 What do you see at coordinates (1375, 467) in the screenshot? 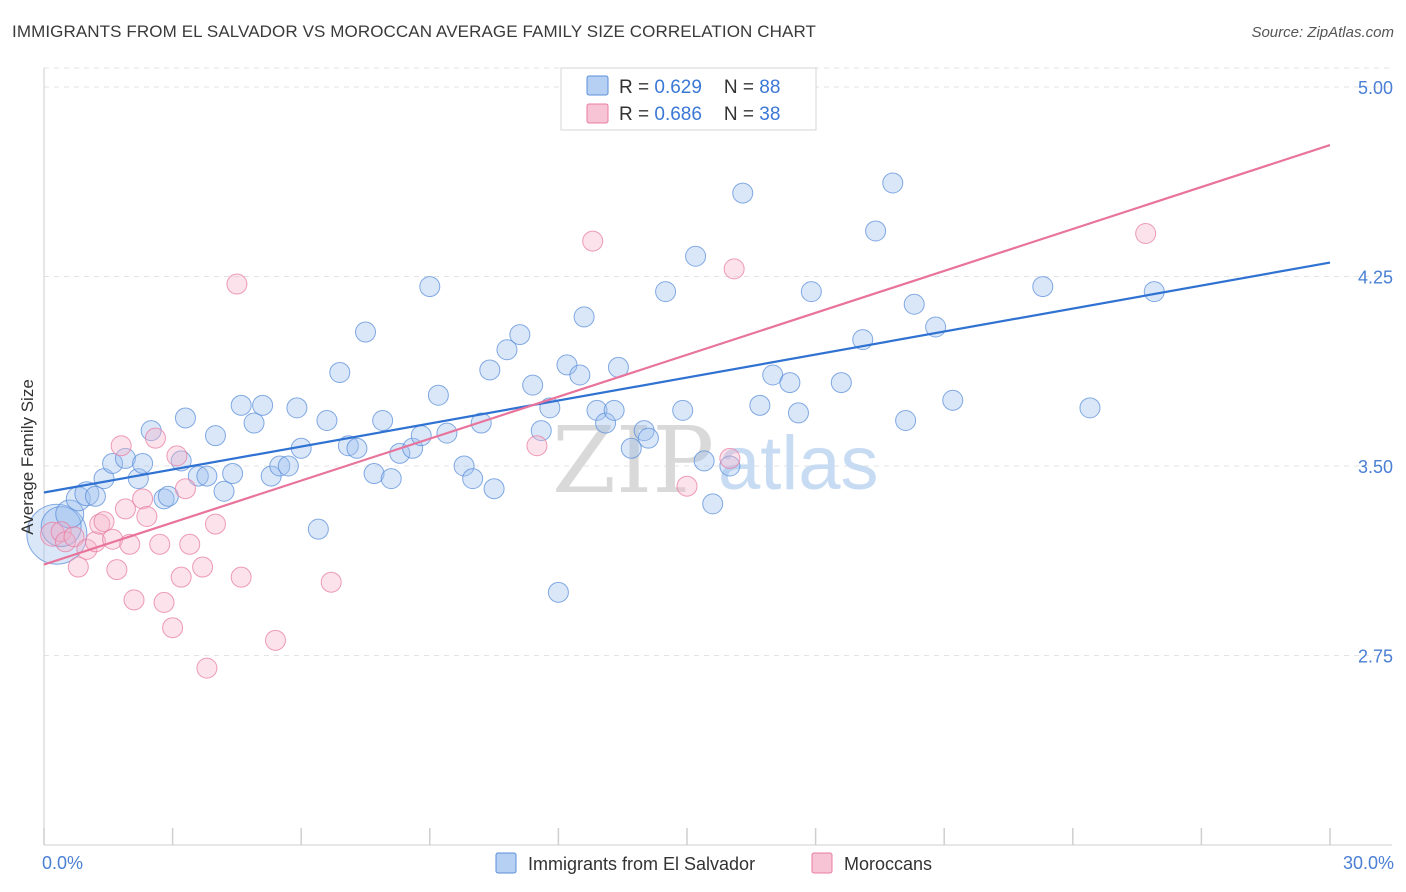
I see `y-tick-label: 3.50` at bounding box center [1375, 467].